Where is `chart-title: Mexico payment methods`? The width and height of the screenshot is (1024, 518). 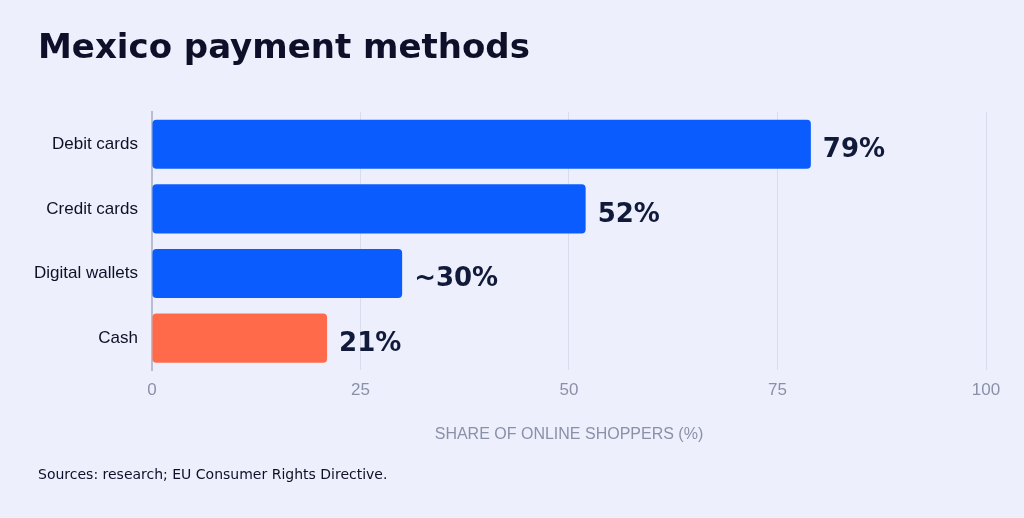 chart-title: Mexico payment methods is located at coordinates (284, 46).